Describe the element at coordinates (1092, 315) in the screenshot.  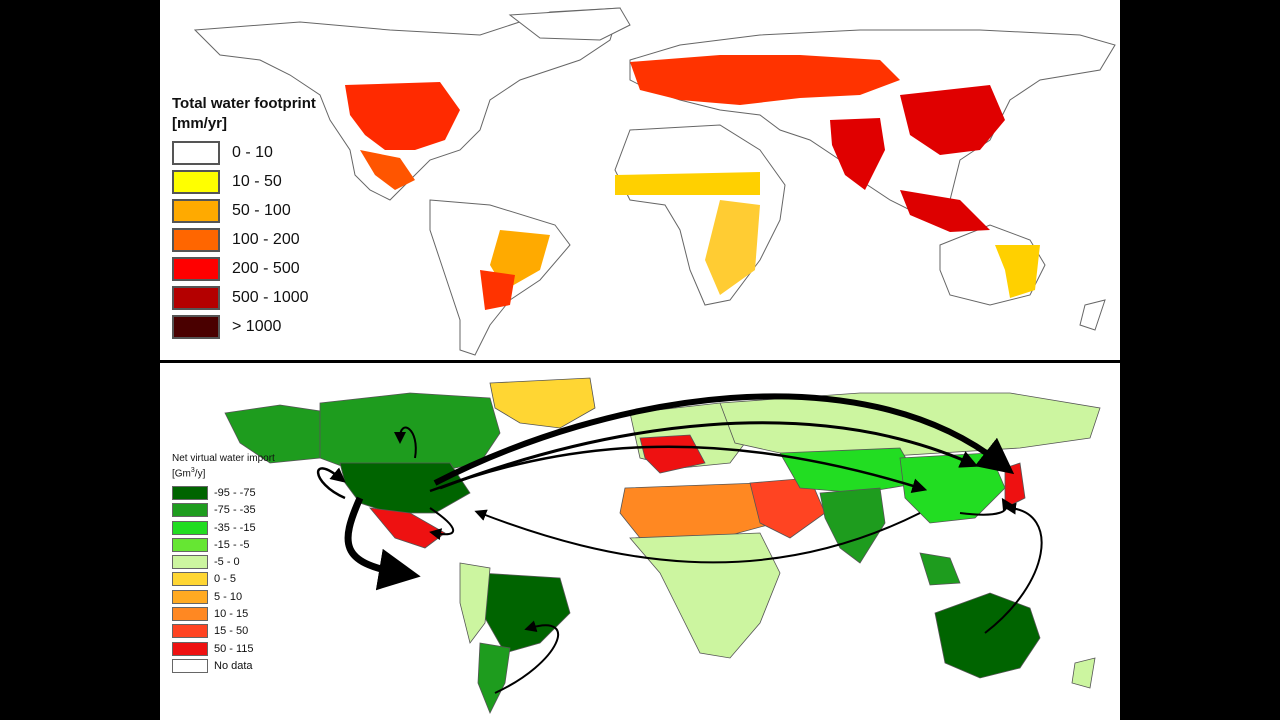
I see `new-zealand-landmass` at that location.